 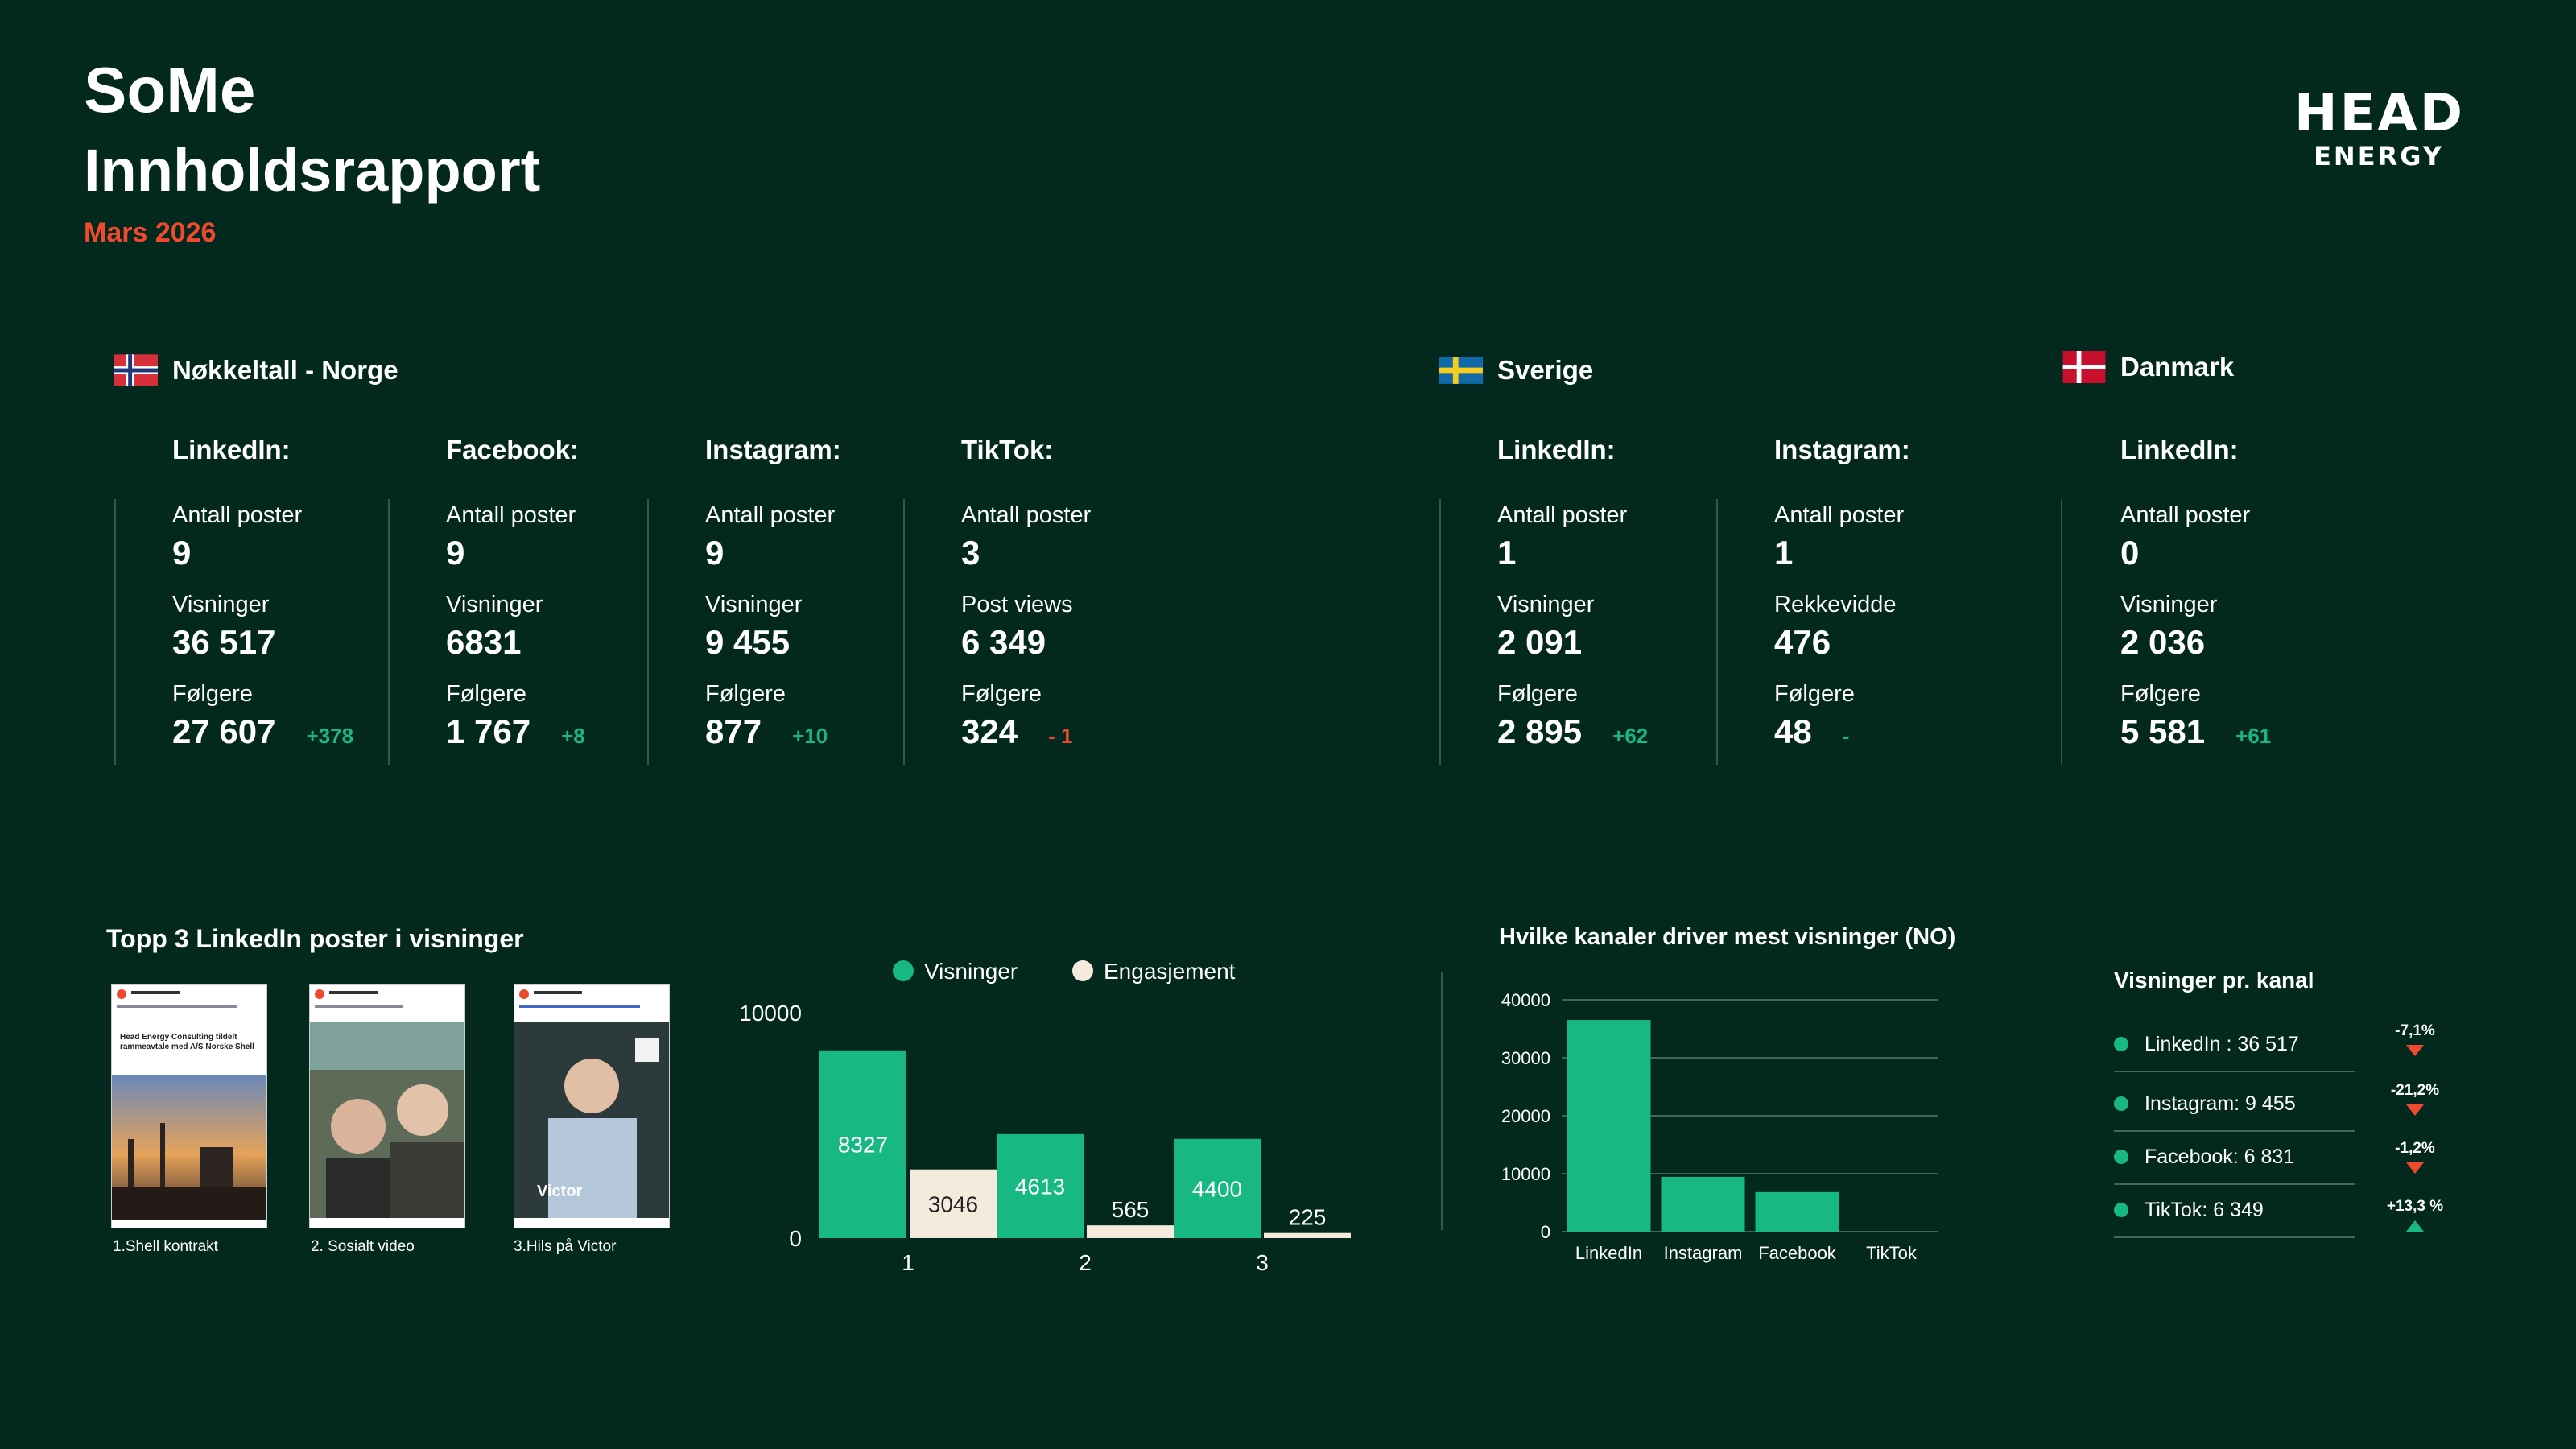 I want to click on list-item: Instagram: 9 455, so click(x=2234, y=1104).